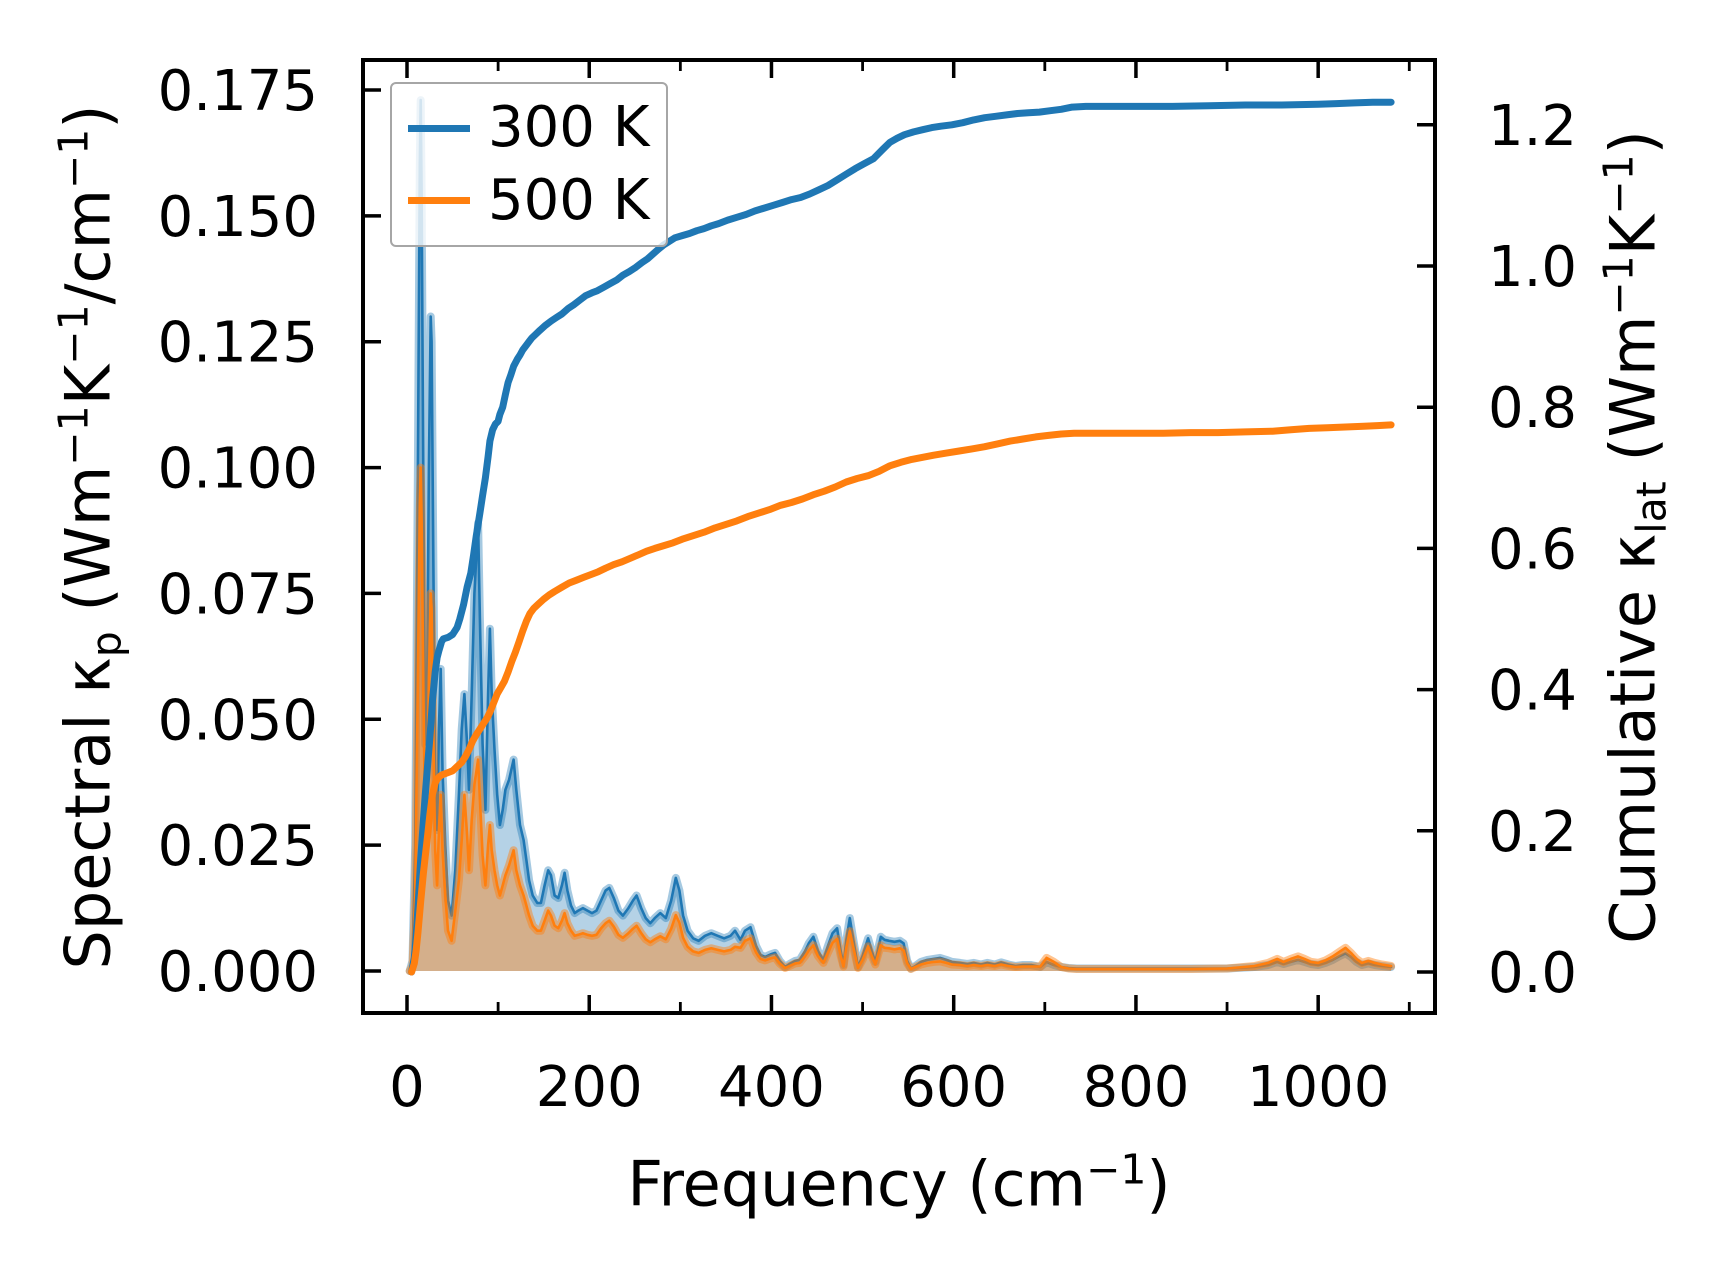 This screenshot has height=1264, width=1716. What do you see at coordinates (238, 217) in the screenshot?
I see `y-left-tick-label: 0.150` at bounding box center [238, 217].